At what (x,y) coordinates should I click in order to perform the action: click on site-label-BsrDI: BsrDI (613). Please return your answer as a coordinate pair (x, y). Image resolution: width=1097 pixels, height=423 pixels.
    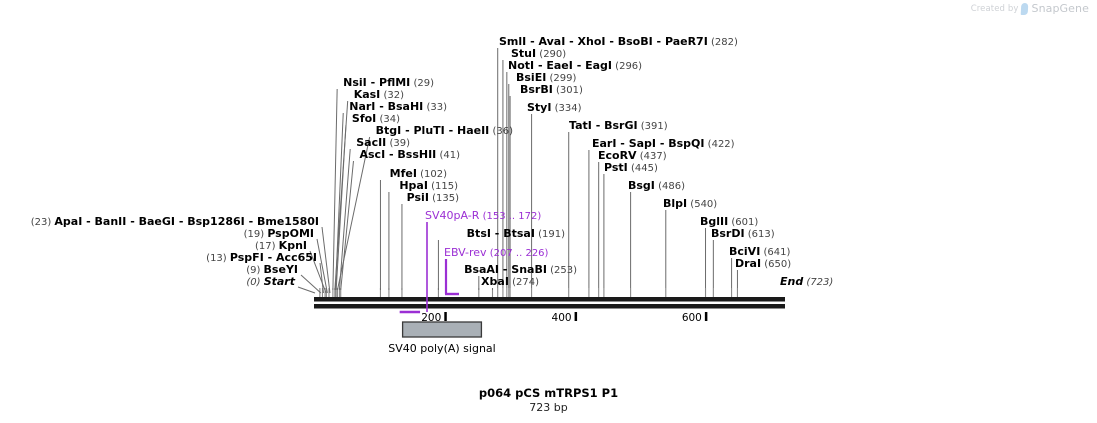
    Looking at the image, I should click on (743, 234).